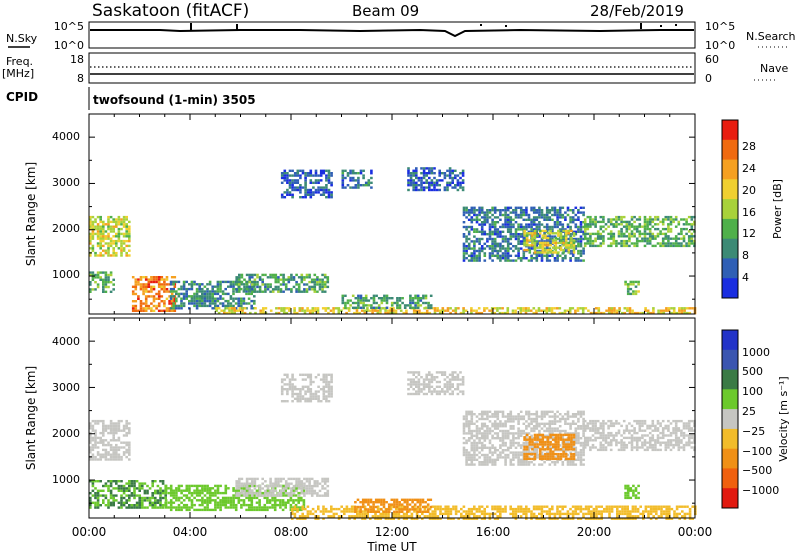 The width and height of the screenshot is (800, 554). Describe the element at coordinates (637, 11) in the screenshot. I see `date-title: 28/Feb/2019` at that location.